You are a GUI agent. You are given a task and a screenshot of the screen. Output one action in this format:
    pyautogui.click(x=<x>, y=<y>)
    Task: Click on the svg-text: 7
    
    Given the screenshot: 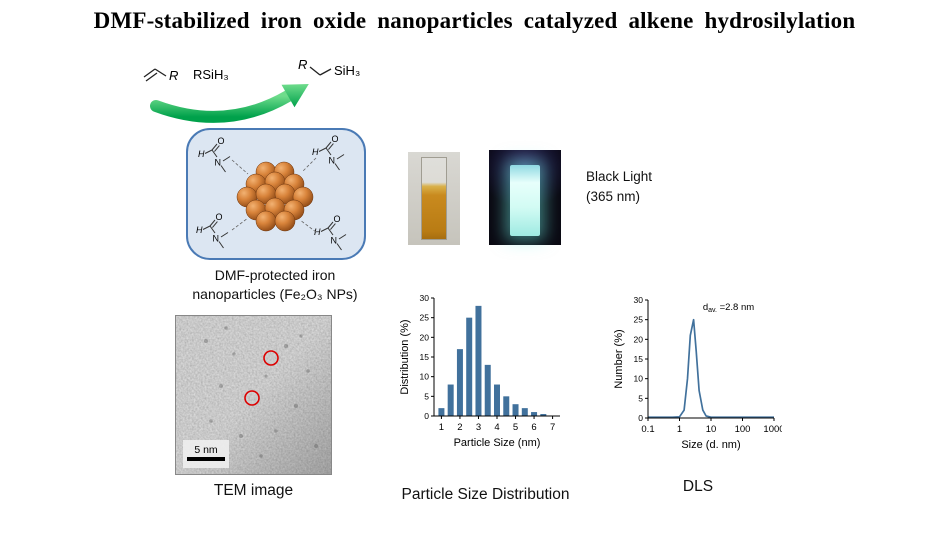 What is the action you would take?
    pyautogui.click(x=552, y=427)
    